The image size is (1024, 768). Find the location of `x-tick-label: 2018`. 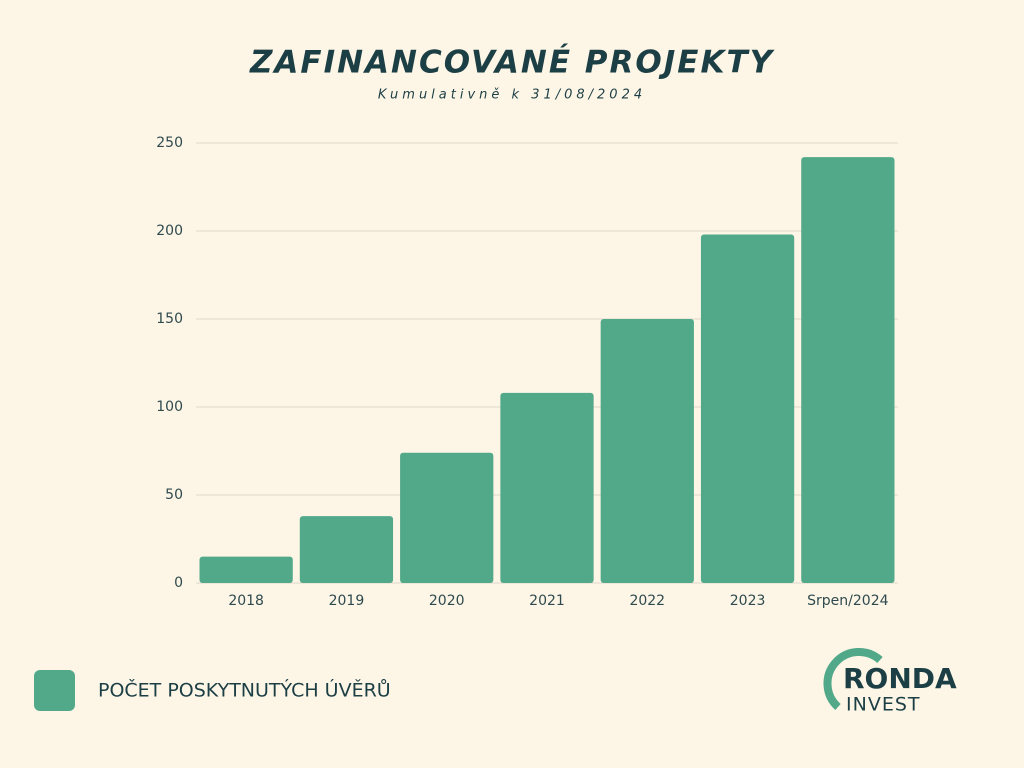

x-tick-label: 2018 is located at coordinates (246, 601).